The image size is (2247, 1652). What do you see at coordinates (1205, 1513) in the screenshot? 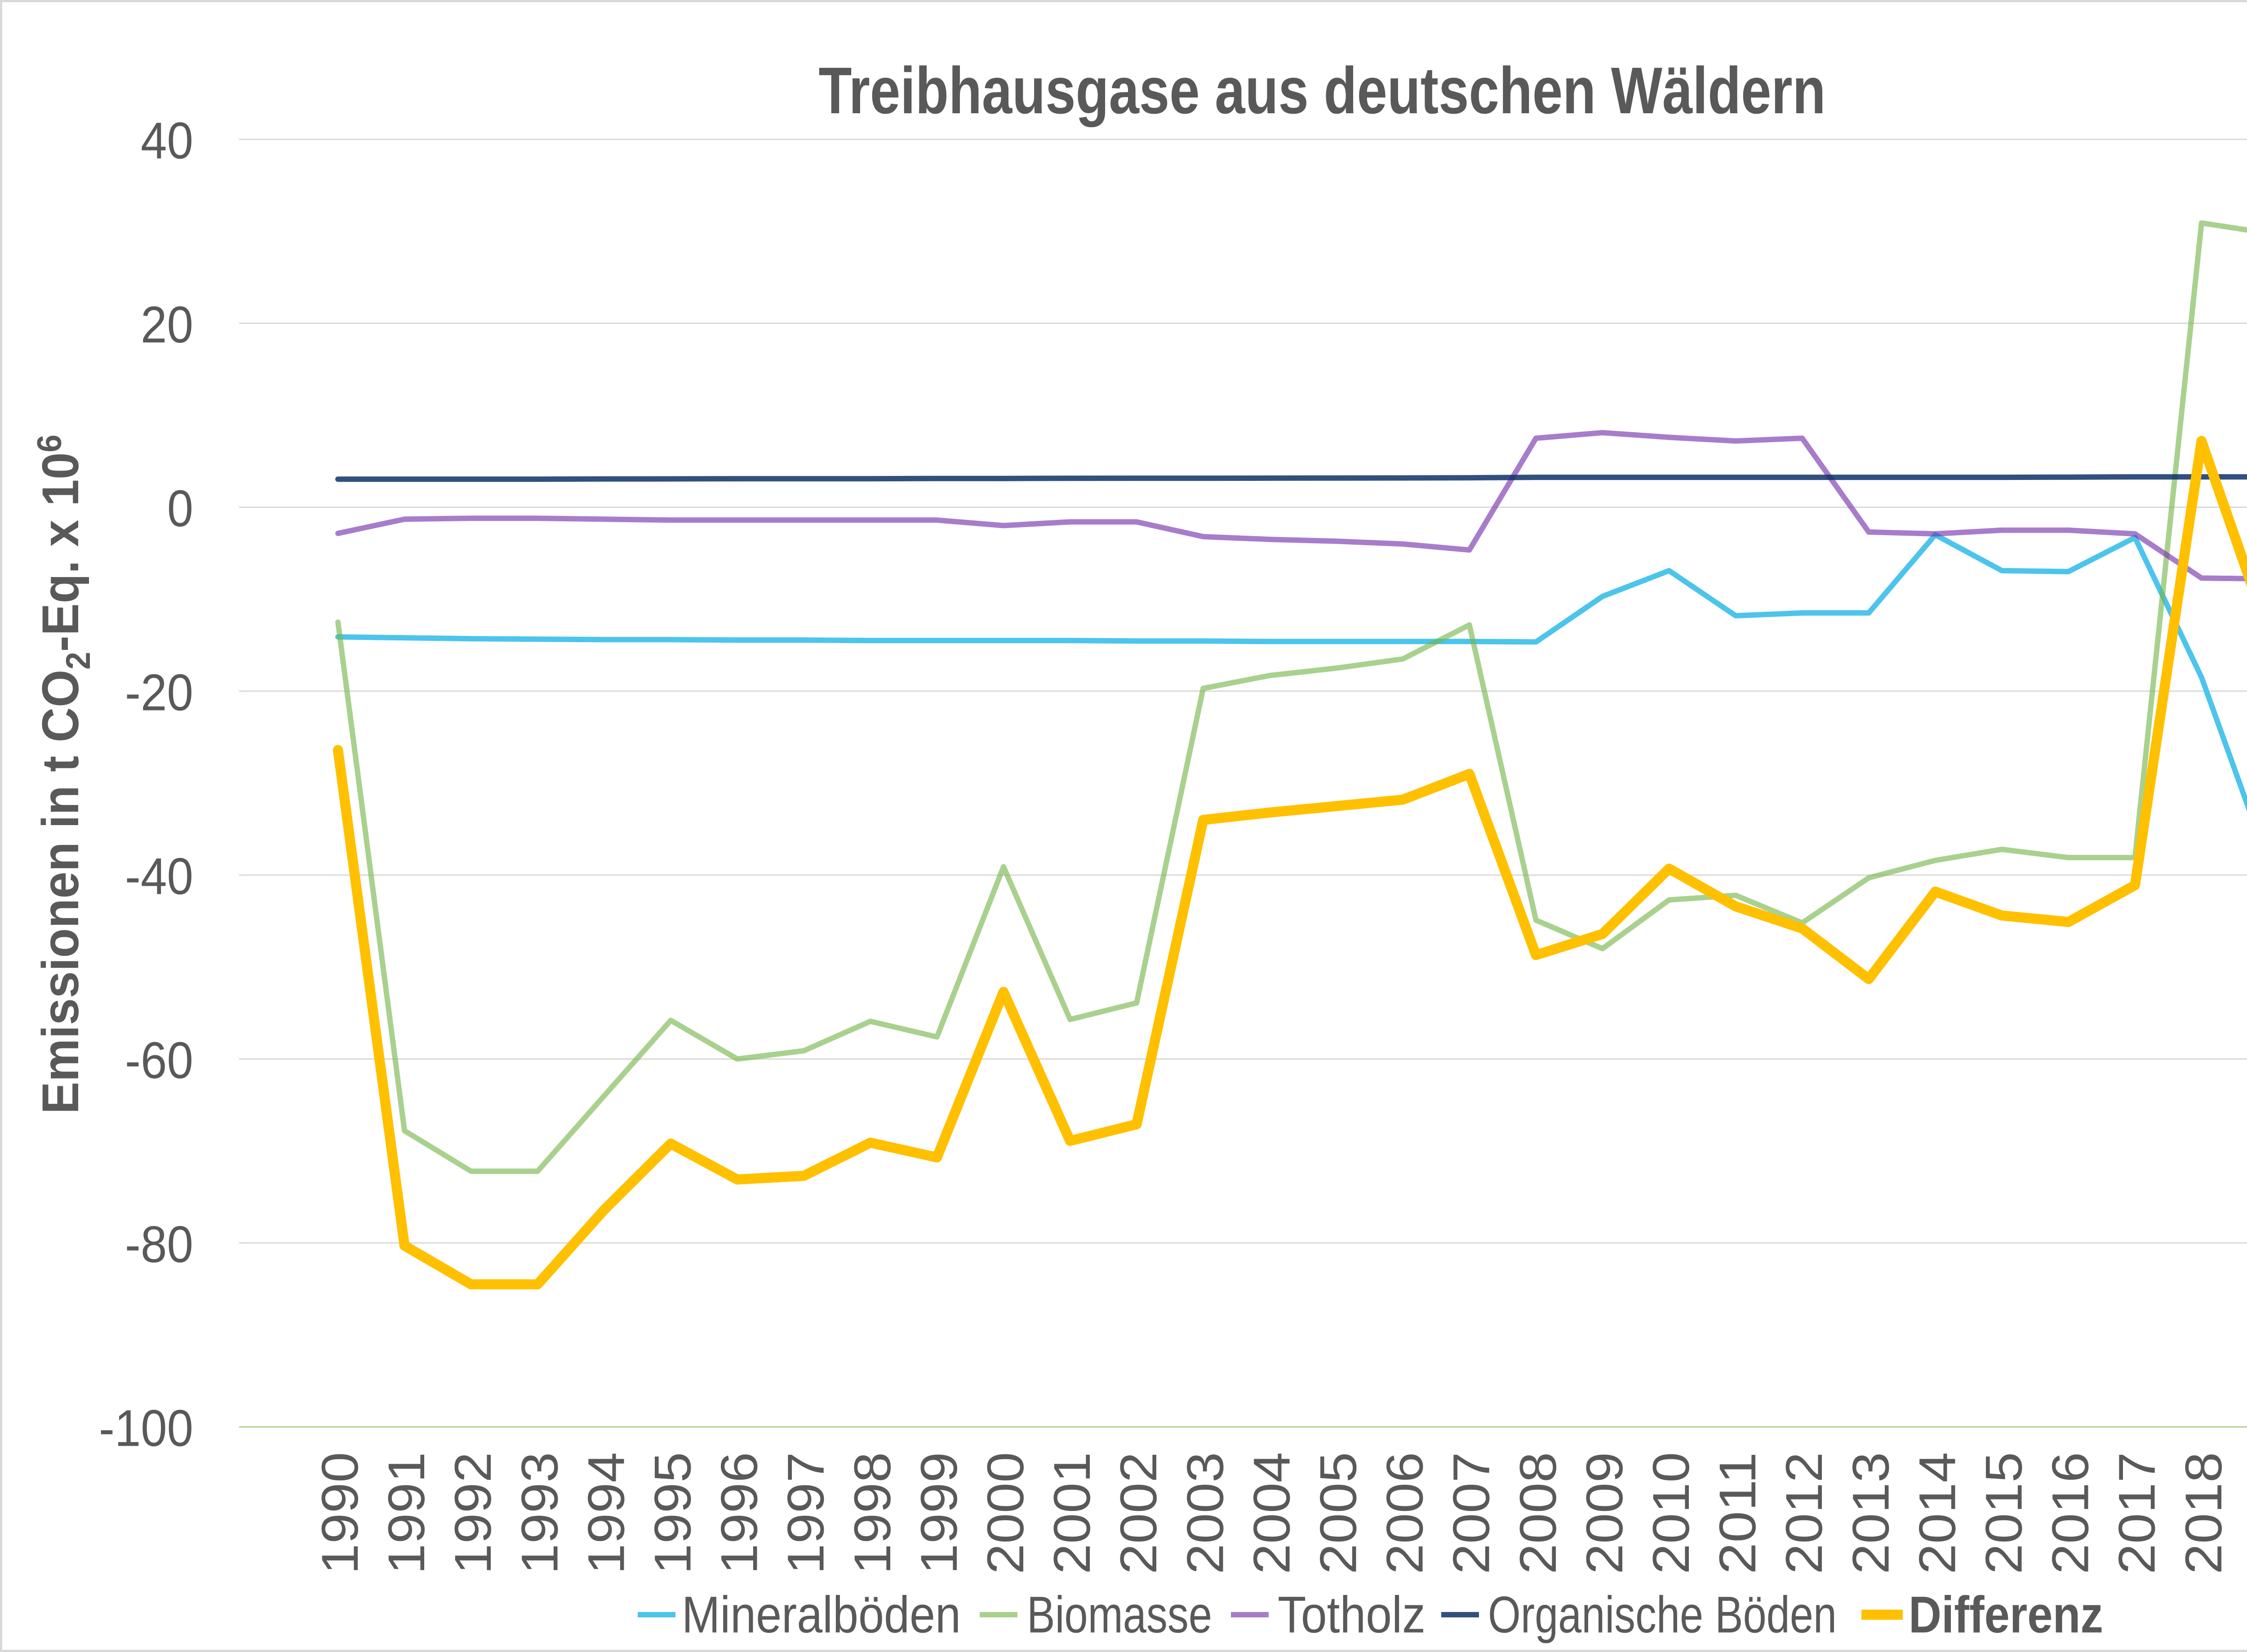
I see `svg-text: 2003` at bounding box center [1205, 1513].